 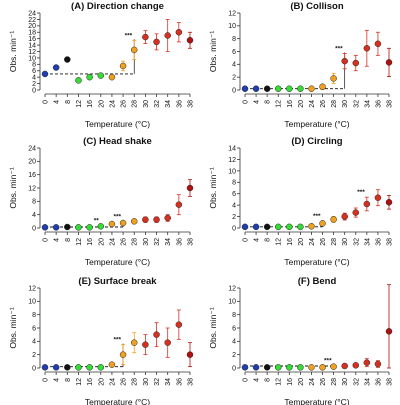 I want to click on y-tick-label: 18, so click(x=32, y=33).